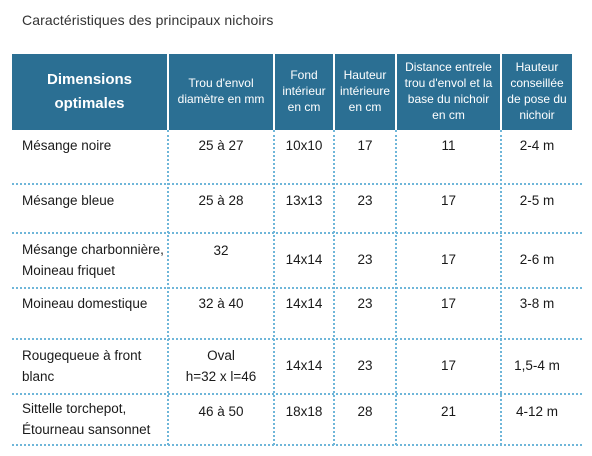  I want to click on cell-line: Rougequeue à front, so click(82, 355).